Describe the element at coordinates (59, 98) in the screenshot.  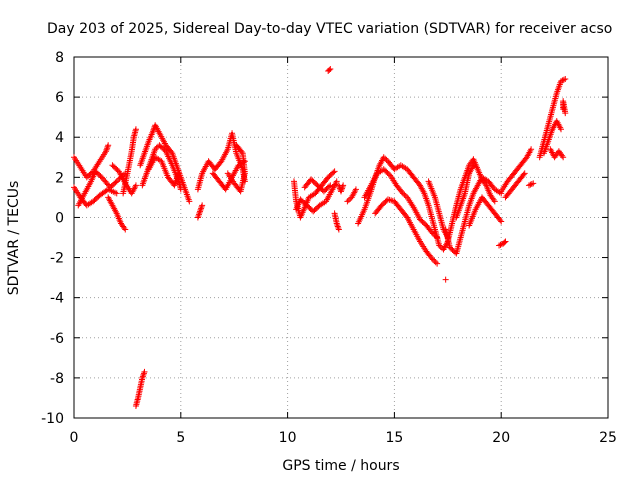
I see `y-tick-label: 6` at that location.